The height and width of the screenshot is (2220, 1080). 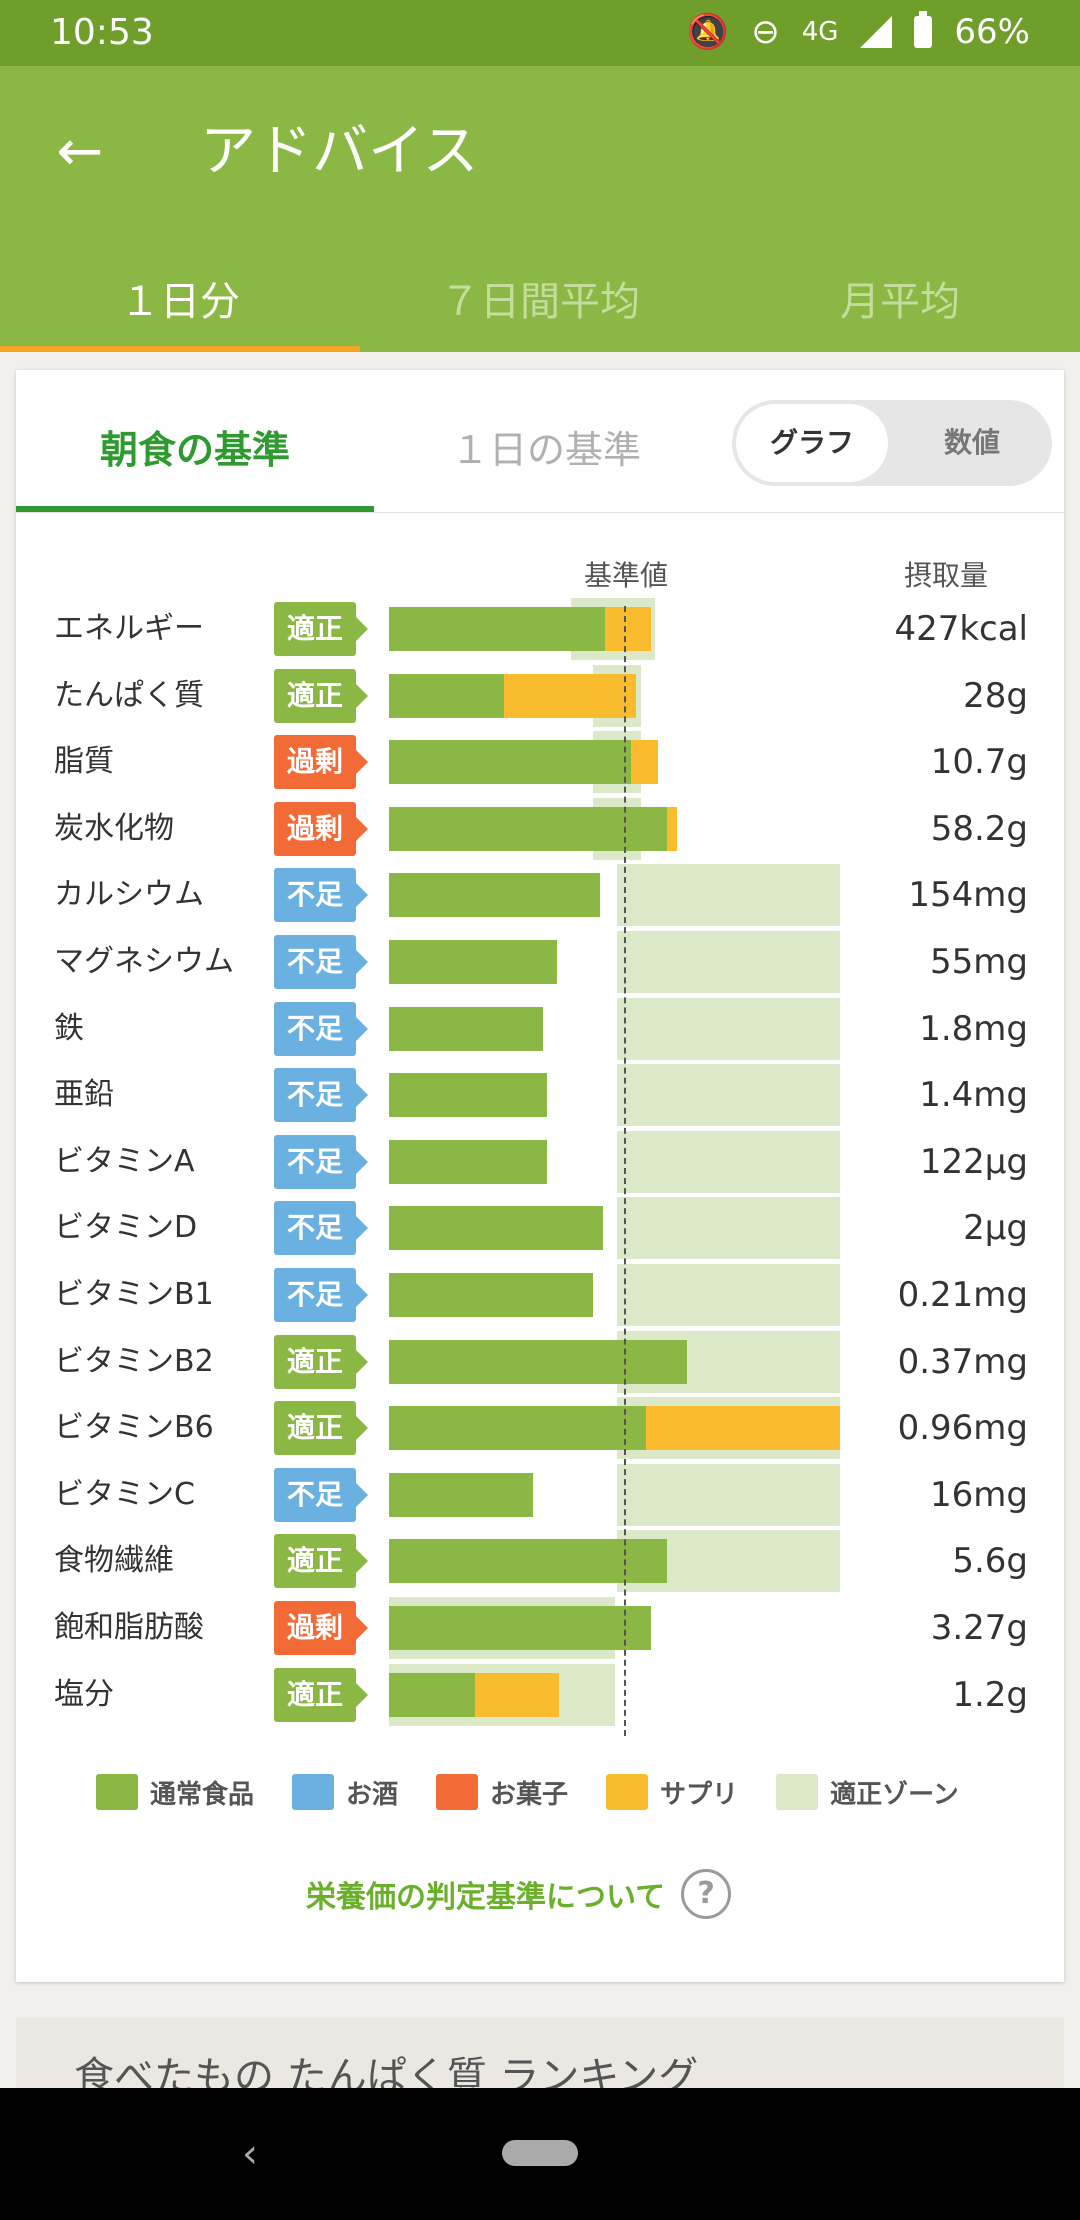 I want to click on intake-value: 122μg, so click(x=973, y=1162).